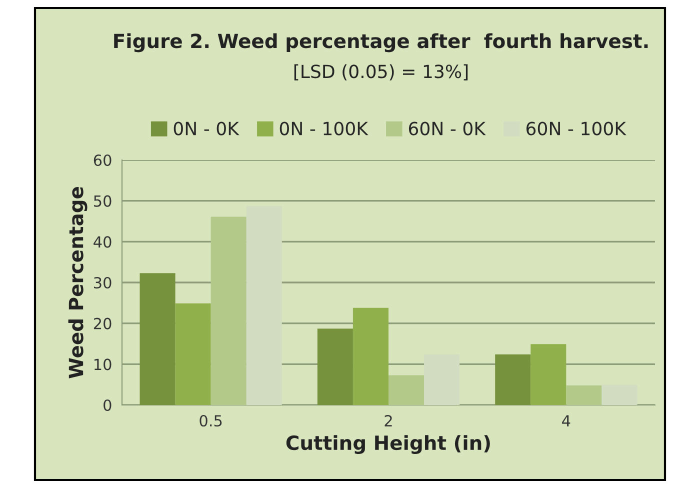  I want to click on y-tick-label: 40, so click(103, 242).